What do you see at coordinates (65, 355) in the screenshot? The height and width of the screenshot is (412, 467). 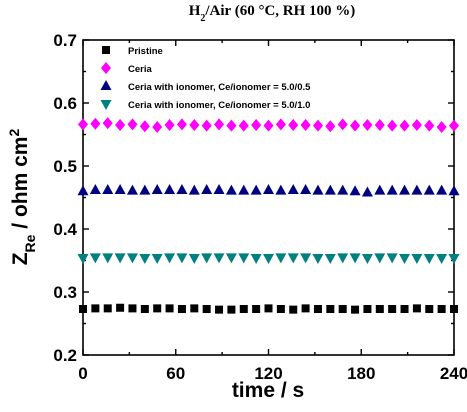 I see `y-tick-label: 0.2` at bounding box center [65, 355].